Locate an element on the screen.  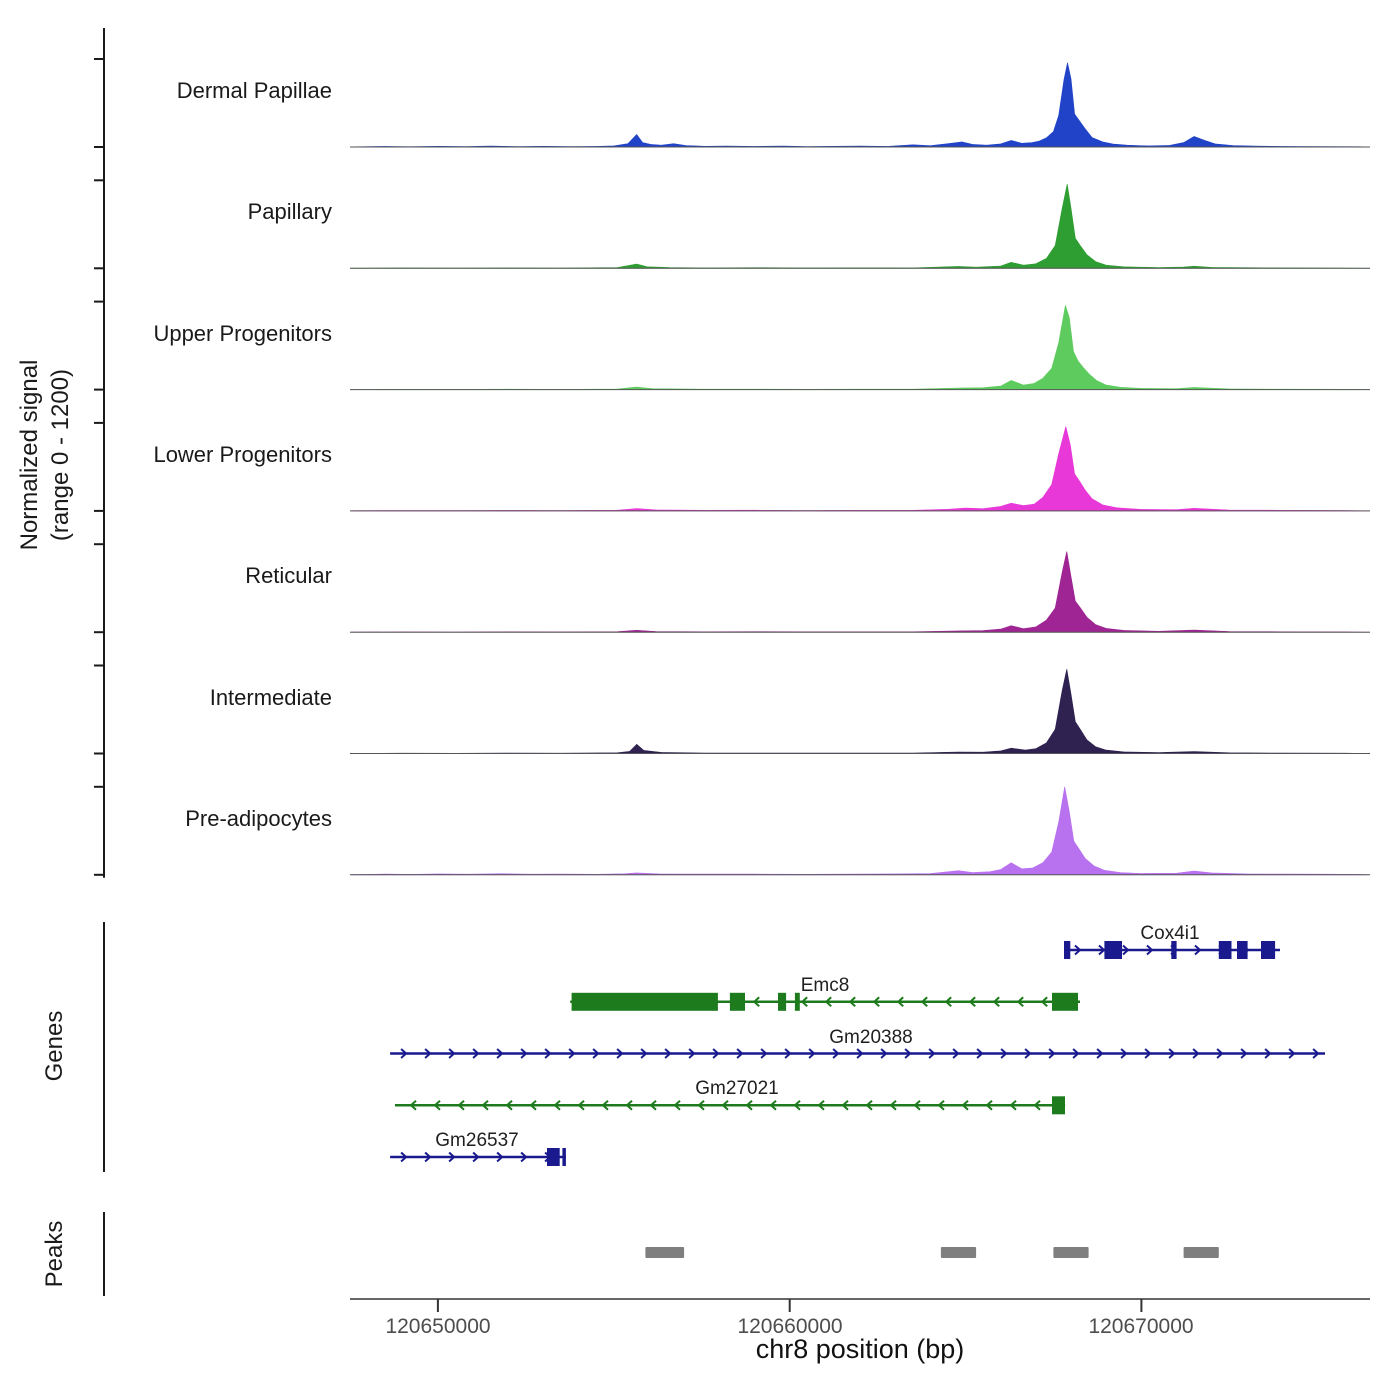
y-axis-label-line1: Normalized signal is located at coordinates (29, 455).